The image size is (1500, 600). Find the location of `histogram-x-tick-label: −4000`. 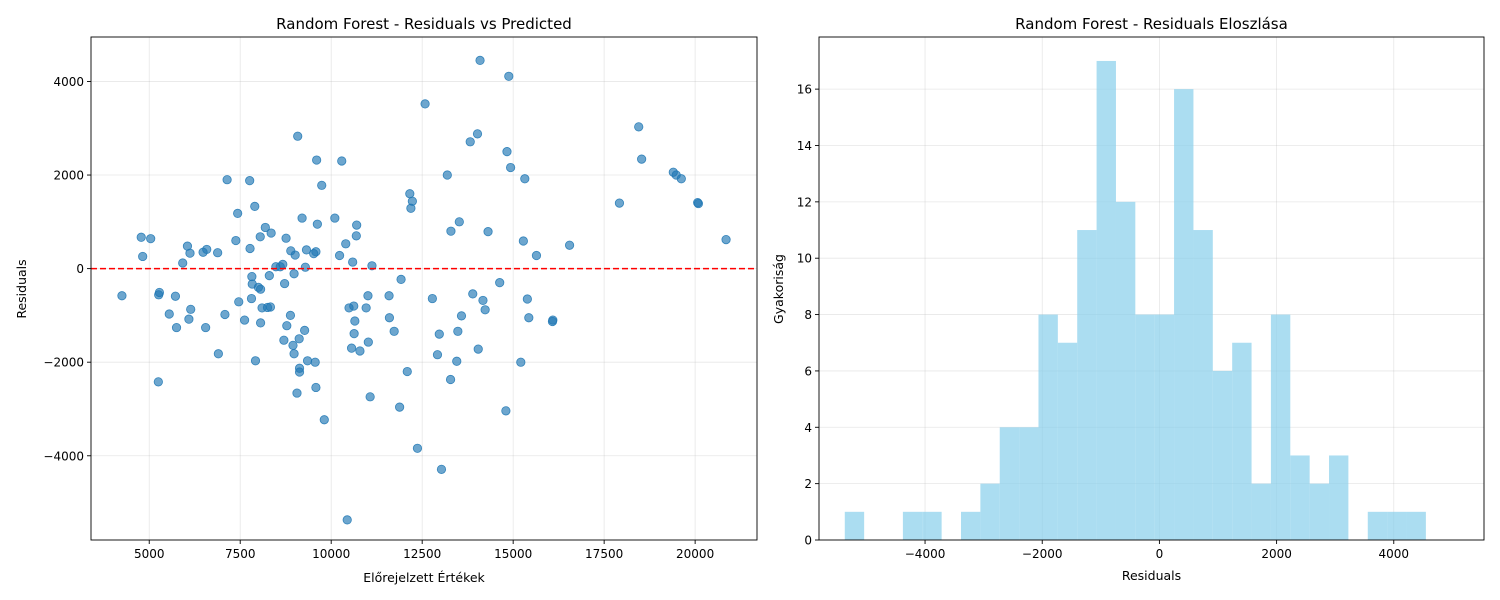

histogram-x-tick-label: −4000 is located at coordinates (925, 554).